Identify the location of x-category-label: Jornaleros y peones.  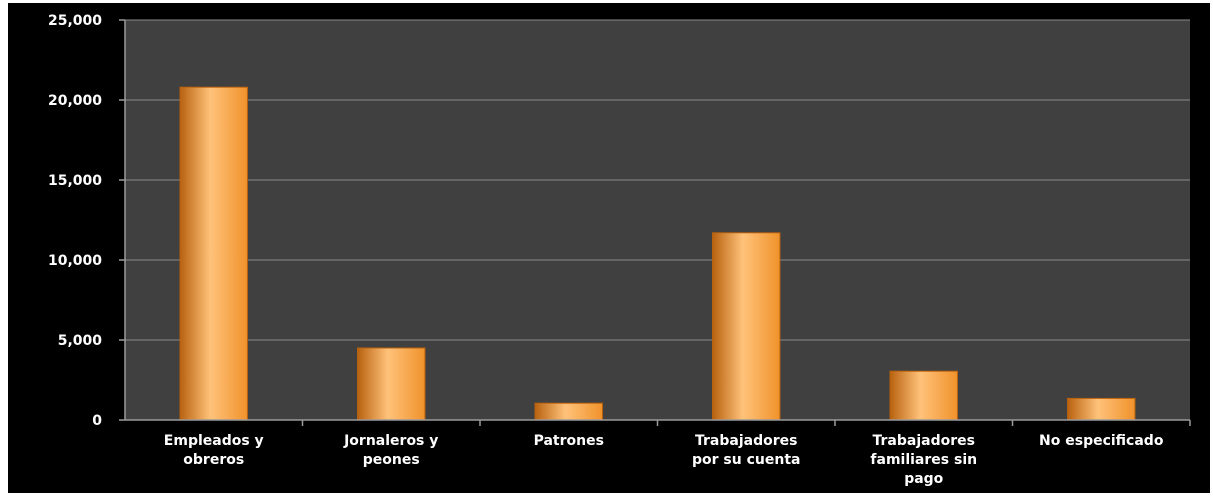
(390, 450).